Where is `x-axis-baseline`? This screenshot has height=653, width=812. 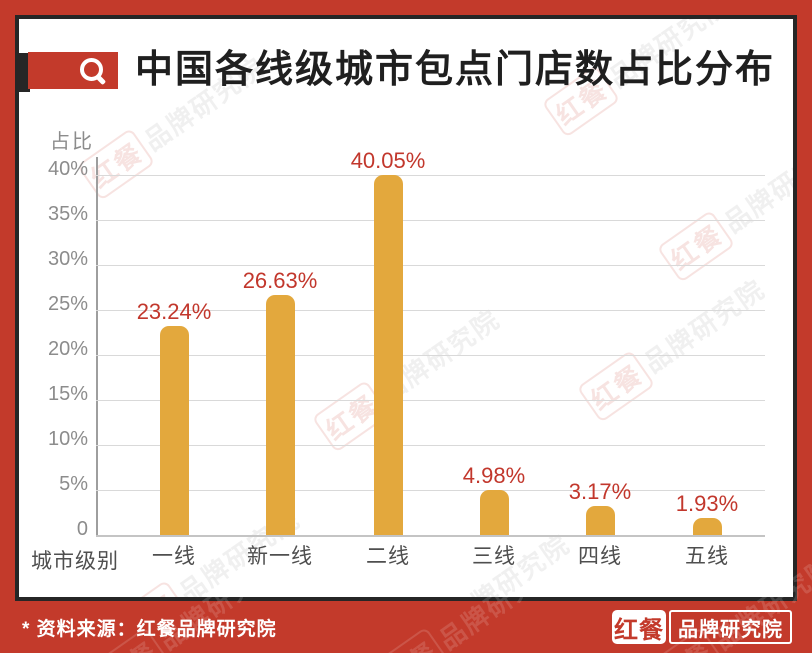
x-axis-baseline is located at coordinates (430, 536).